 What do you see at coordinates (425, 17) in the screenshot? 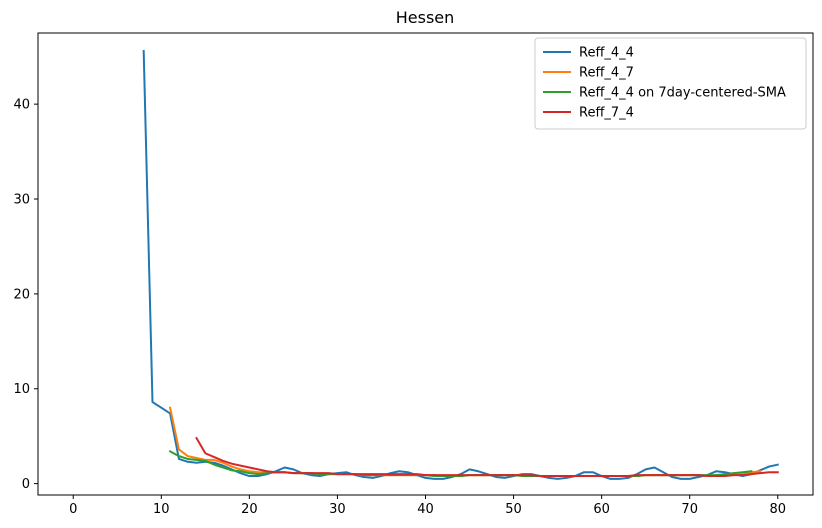
I see `chart-title: Hessen` at bounding box center [425, 17].